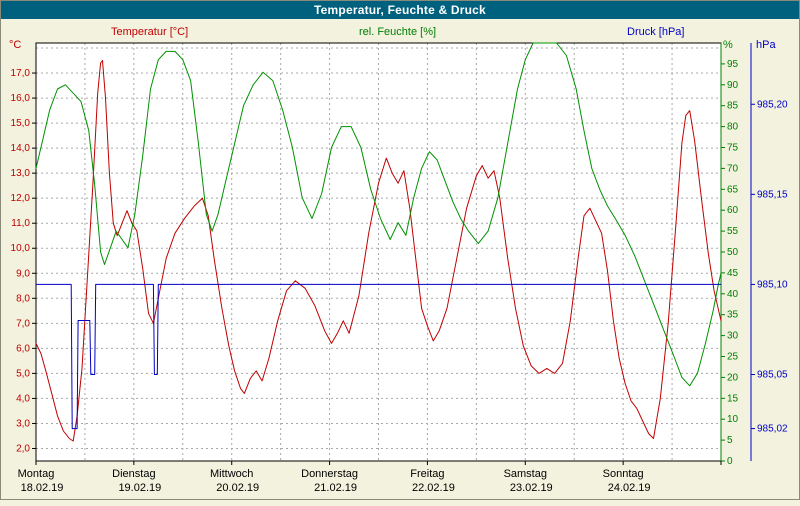 The width and height of the screenshot is (800, 506). I want to click on svg-text: 10, so click(733, 419).